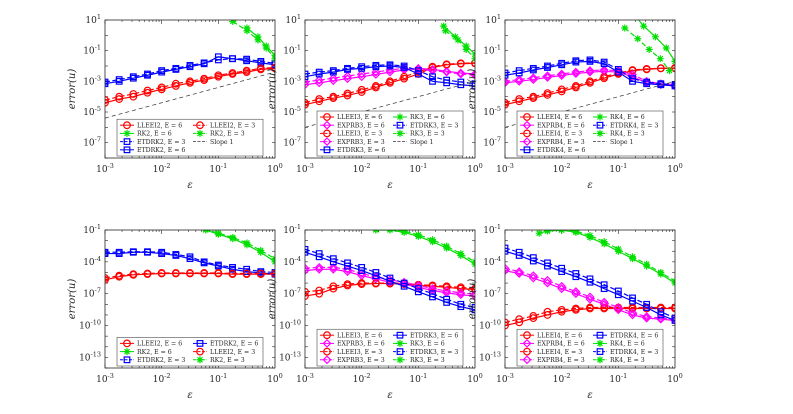 The width and height of the screenshot is (793, 414). Describe the element at coordinates (634, 125) in the screenshot. I see `legend-label: ETDRK4, E = 3` at that location.